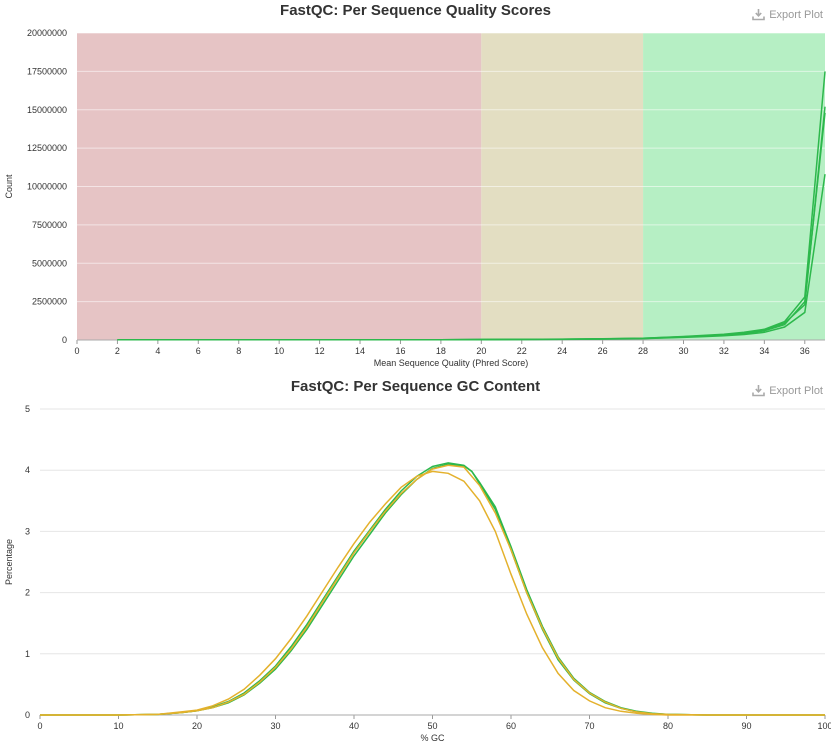  I want to click on x-tick-label: 26, so click(603, 351).